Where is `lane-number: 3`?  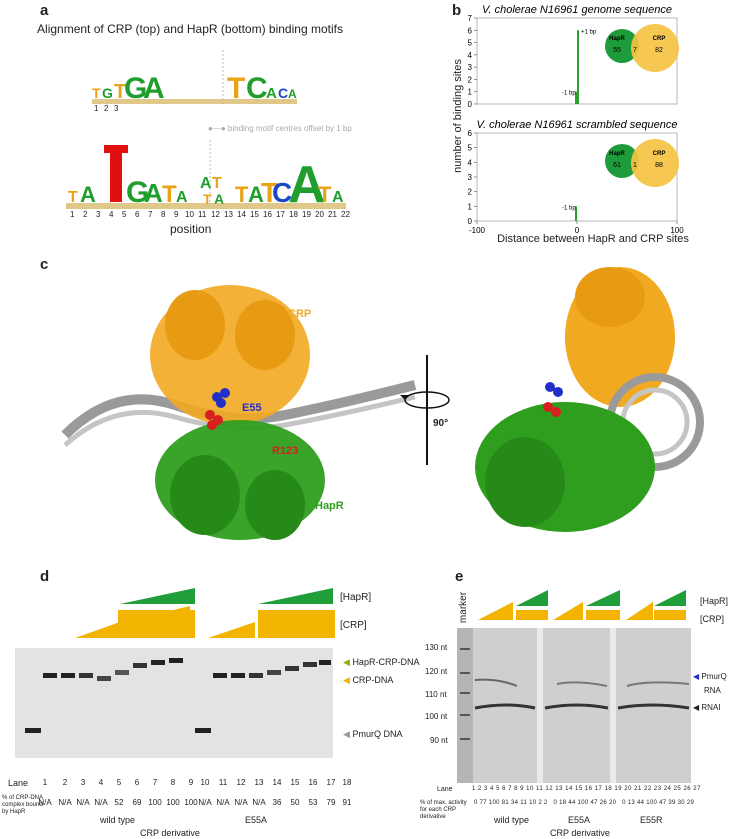
lane-number: 3 is located at coordinates (486, 789).